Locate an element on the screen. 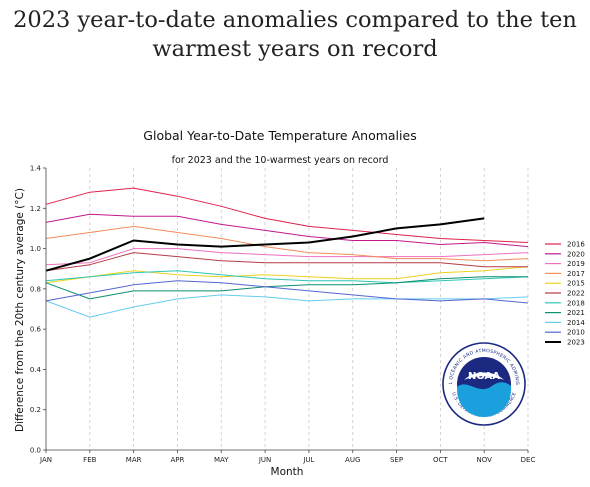 This screenshot has height=487, width=590. x-tick-label: SEP is located at coordinates (396, 460).